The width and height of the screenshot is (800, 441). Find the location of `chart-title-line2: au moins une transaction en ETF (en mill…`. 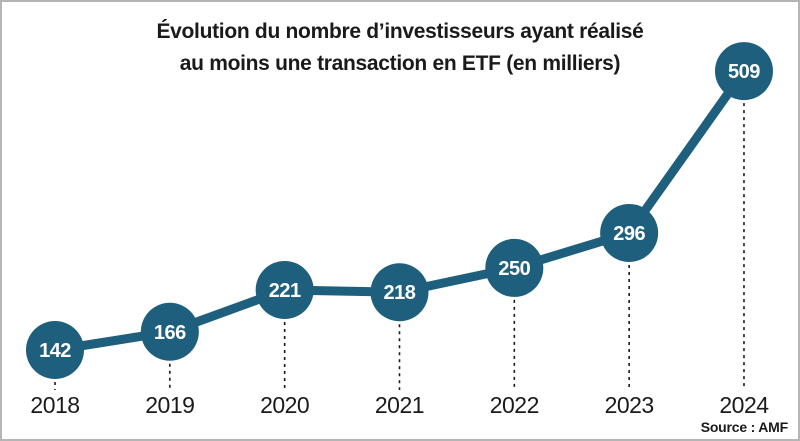

chart-title-line2: au moins une transaction en ETF (en mill… is located at coordinates (400, 63).